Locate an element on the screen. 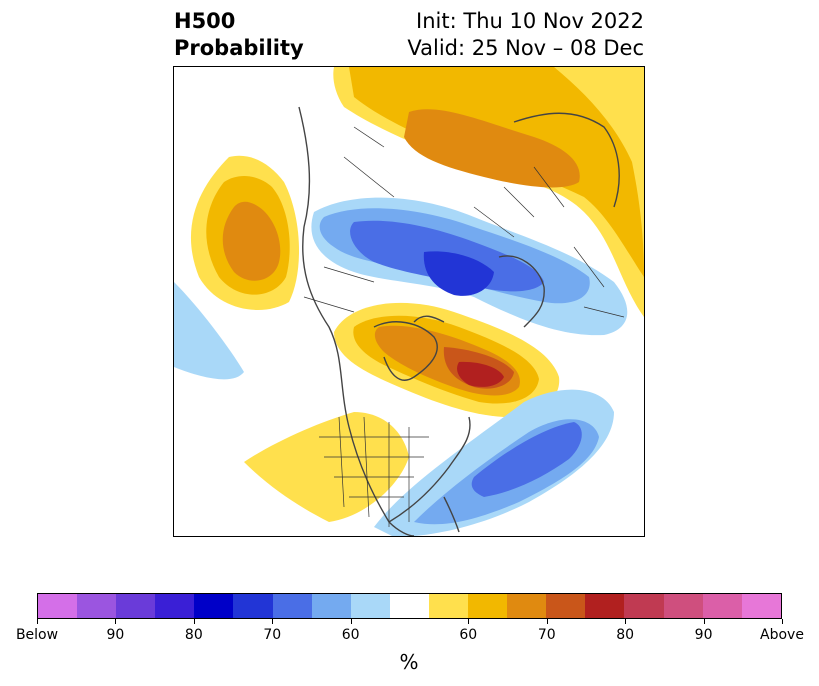 This screenshot has height=686, width=819. colorbar-unit: % is located at coordinates (409, 662).